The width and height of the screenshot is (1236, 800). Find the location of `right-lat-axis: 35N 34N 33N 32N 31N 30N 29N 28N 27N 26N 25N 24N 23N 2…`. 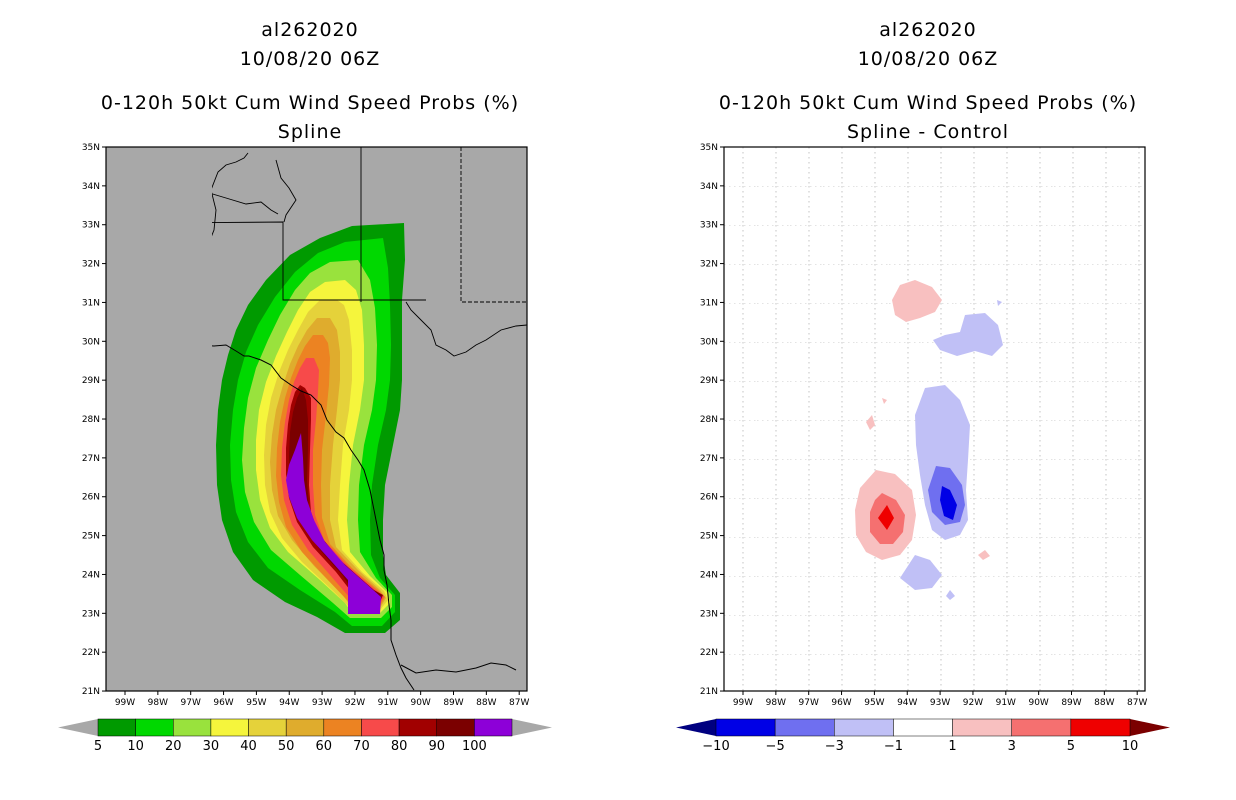

right-lat-axis: 35N 34N 33N 32N 31N 30N 29N 28N 27N 26N 25N 24N 23N 2… is located at coordinates (712, 420).